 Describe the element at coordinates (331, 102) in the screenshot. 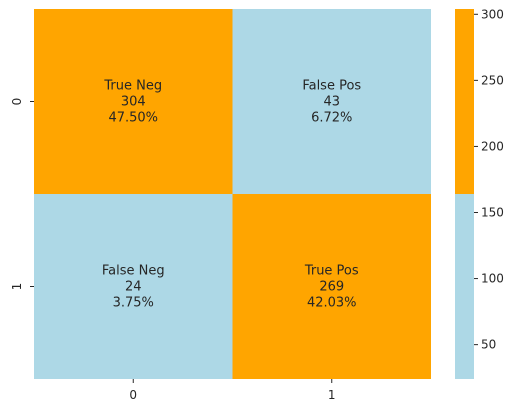

I see `cell-annotation-line: 43` at that location.